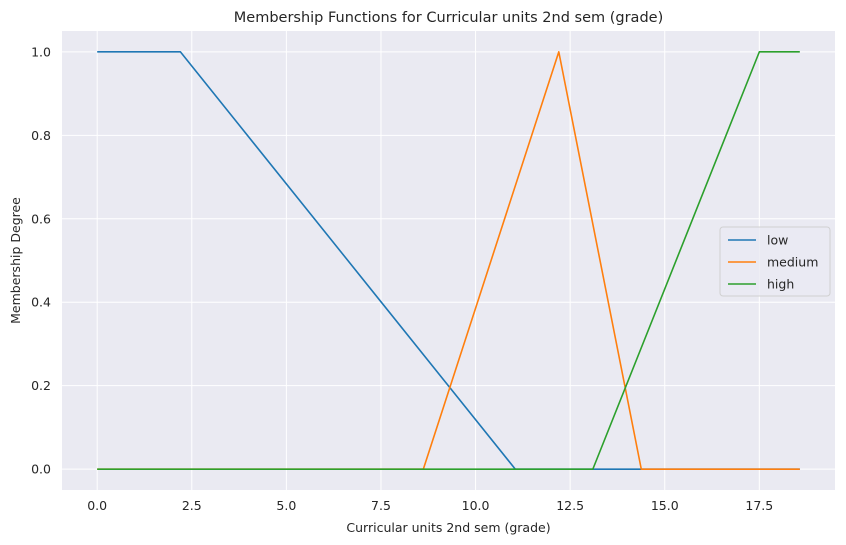 This screenshot has height=545, width=846. What do you see at coordinates (41, 135) in the screenshot?
I see `y-tick-label: 0.8` at bounding box center [41, 135].